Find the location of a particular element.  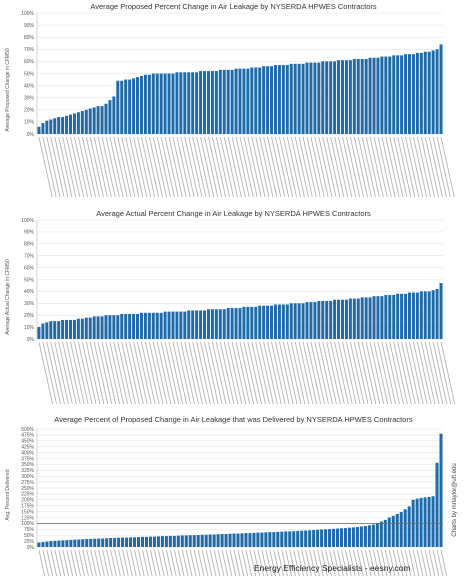

y-tick-label: 25% is located at coordinates (29, 542).